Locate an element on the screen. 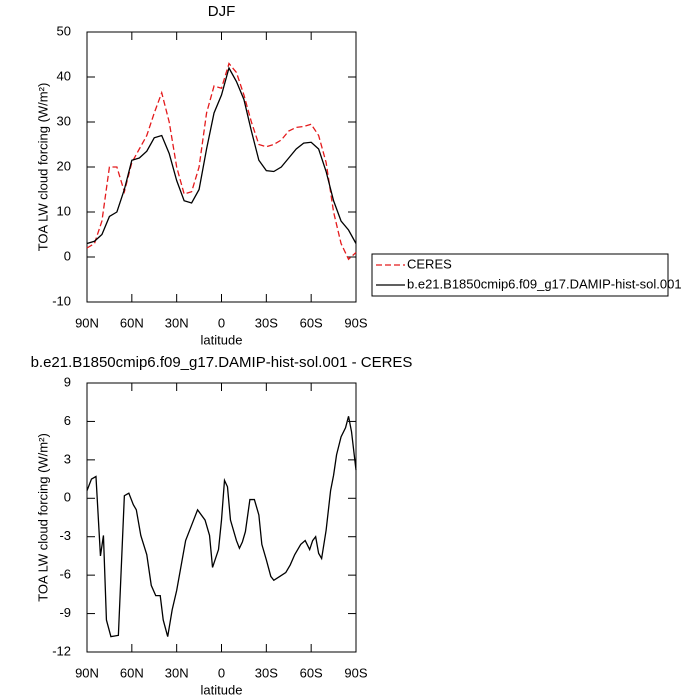 The width and height of the screenshot is (700, 700). legend-label: CERES is located at coordinates (429, 263).